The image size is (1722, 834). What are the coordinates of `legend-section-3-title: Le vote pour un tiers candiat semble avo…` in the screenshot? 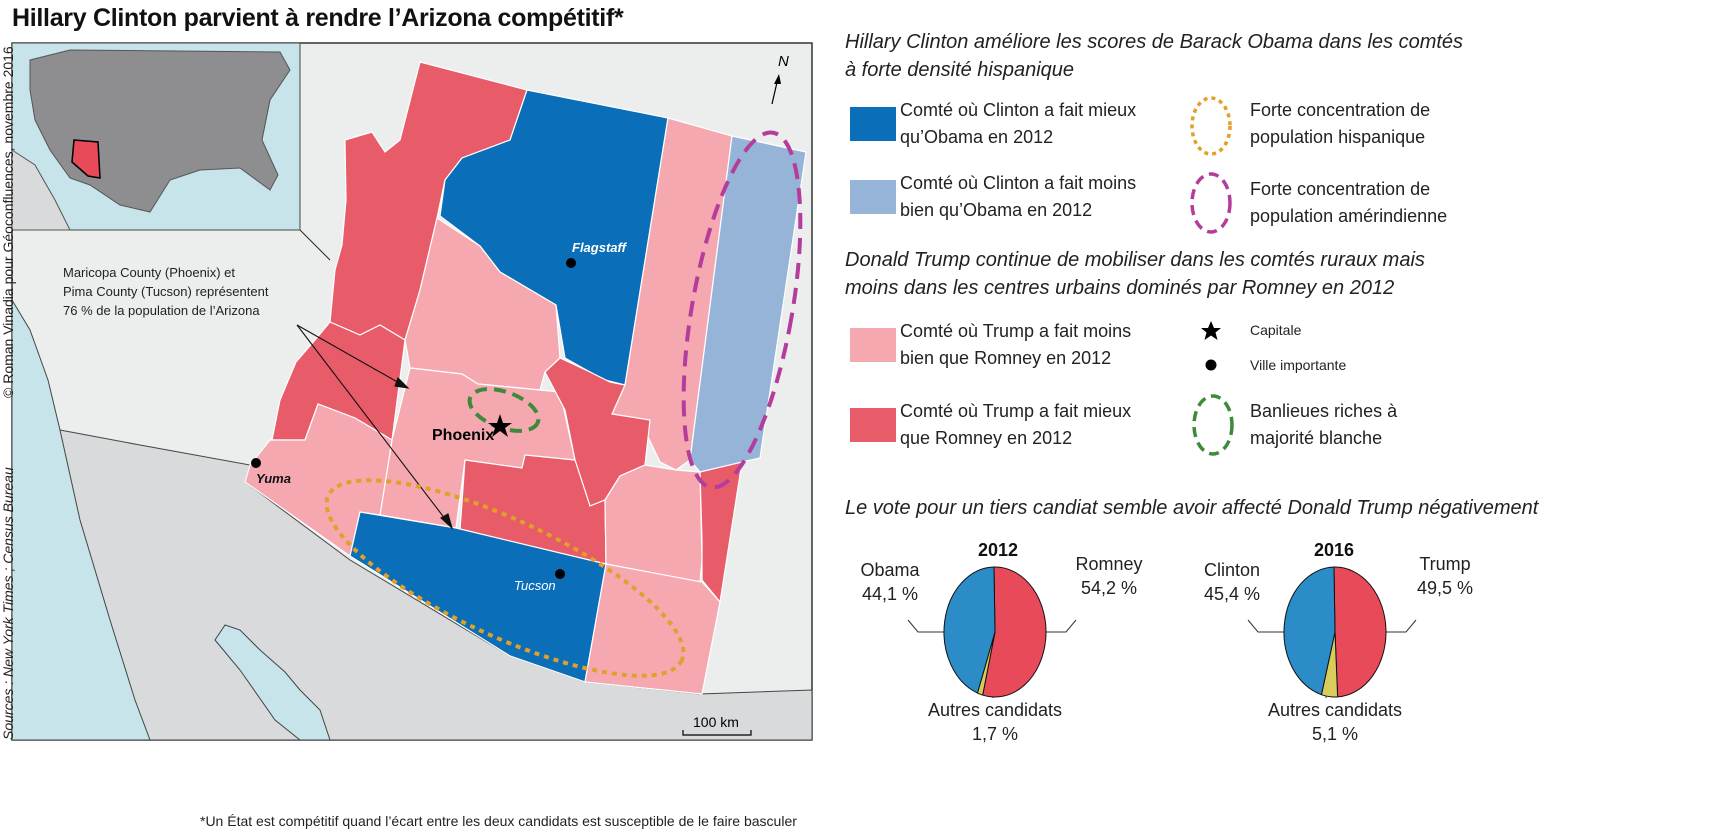 It's located at (1192, 508).